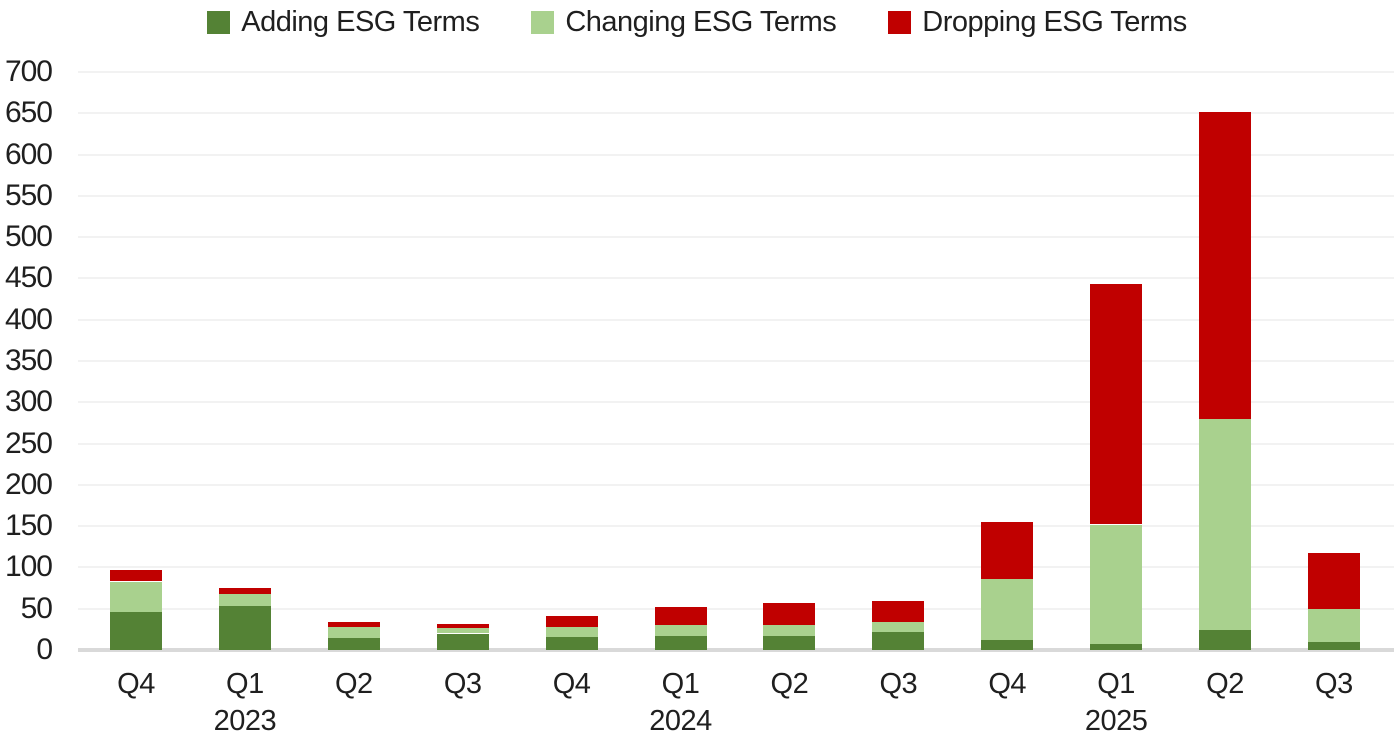 The image size is (1394, 756). Describe the element at coordinates (28, 319) in the screenshot. I see `y-tick-label-400: 400` at that location.